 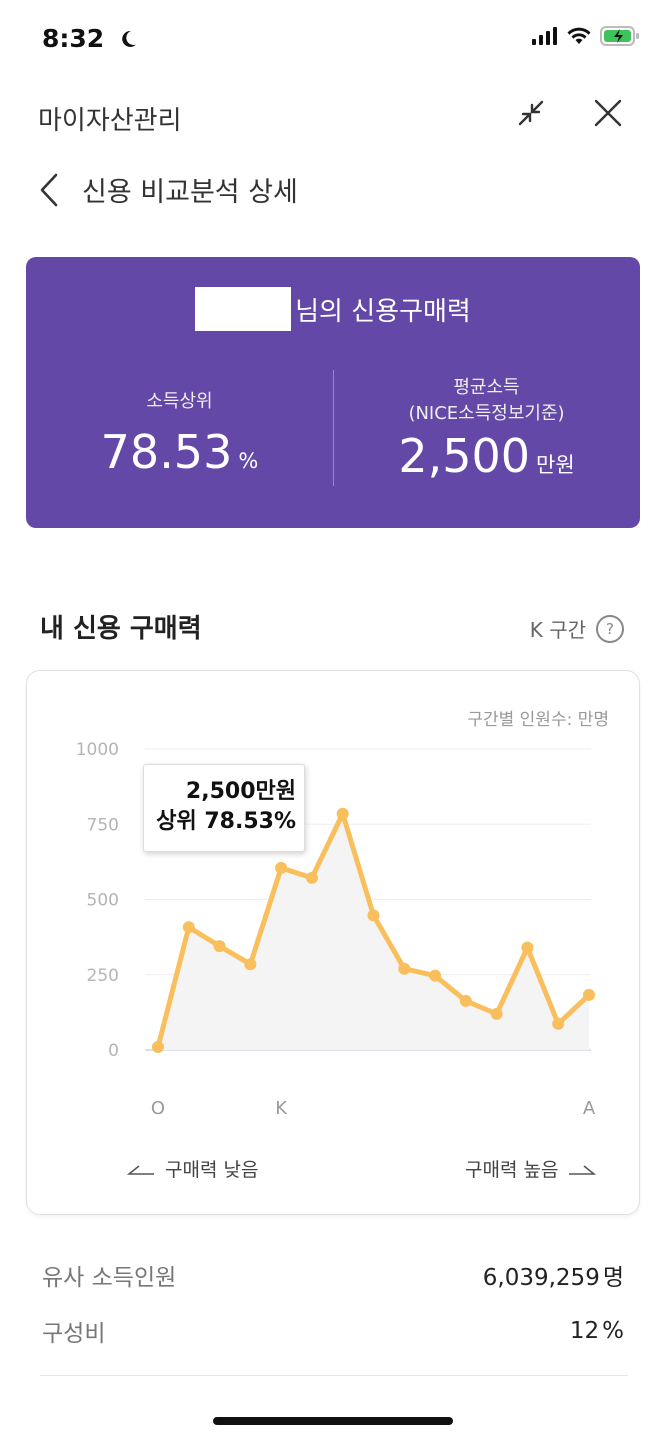 What do you see at coordinates (486, 387) in the screenshot?
I see `avg-income-label: 평균소득` at bounding box center [486, 387].